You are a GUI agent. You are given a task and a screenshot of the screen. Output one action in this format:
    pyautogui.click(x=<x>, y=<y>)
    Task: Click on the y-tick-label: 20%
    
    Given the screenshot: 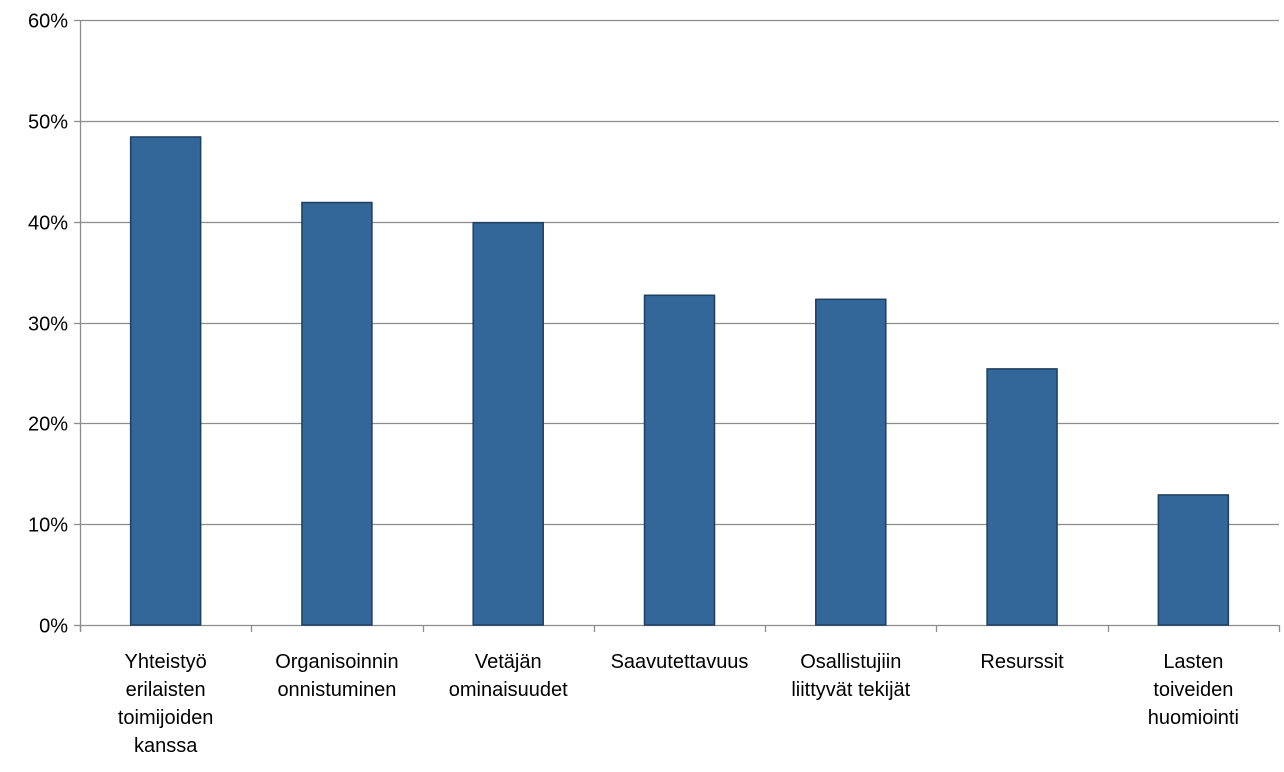 What is the action you would take?
    pyautogui.click(x=48, y=425)
    